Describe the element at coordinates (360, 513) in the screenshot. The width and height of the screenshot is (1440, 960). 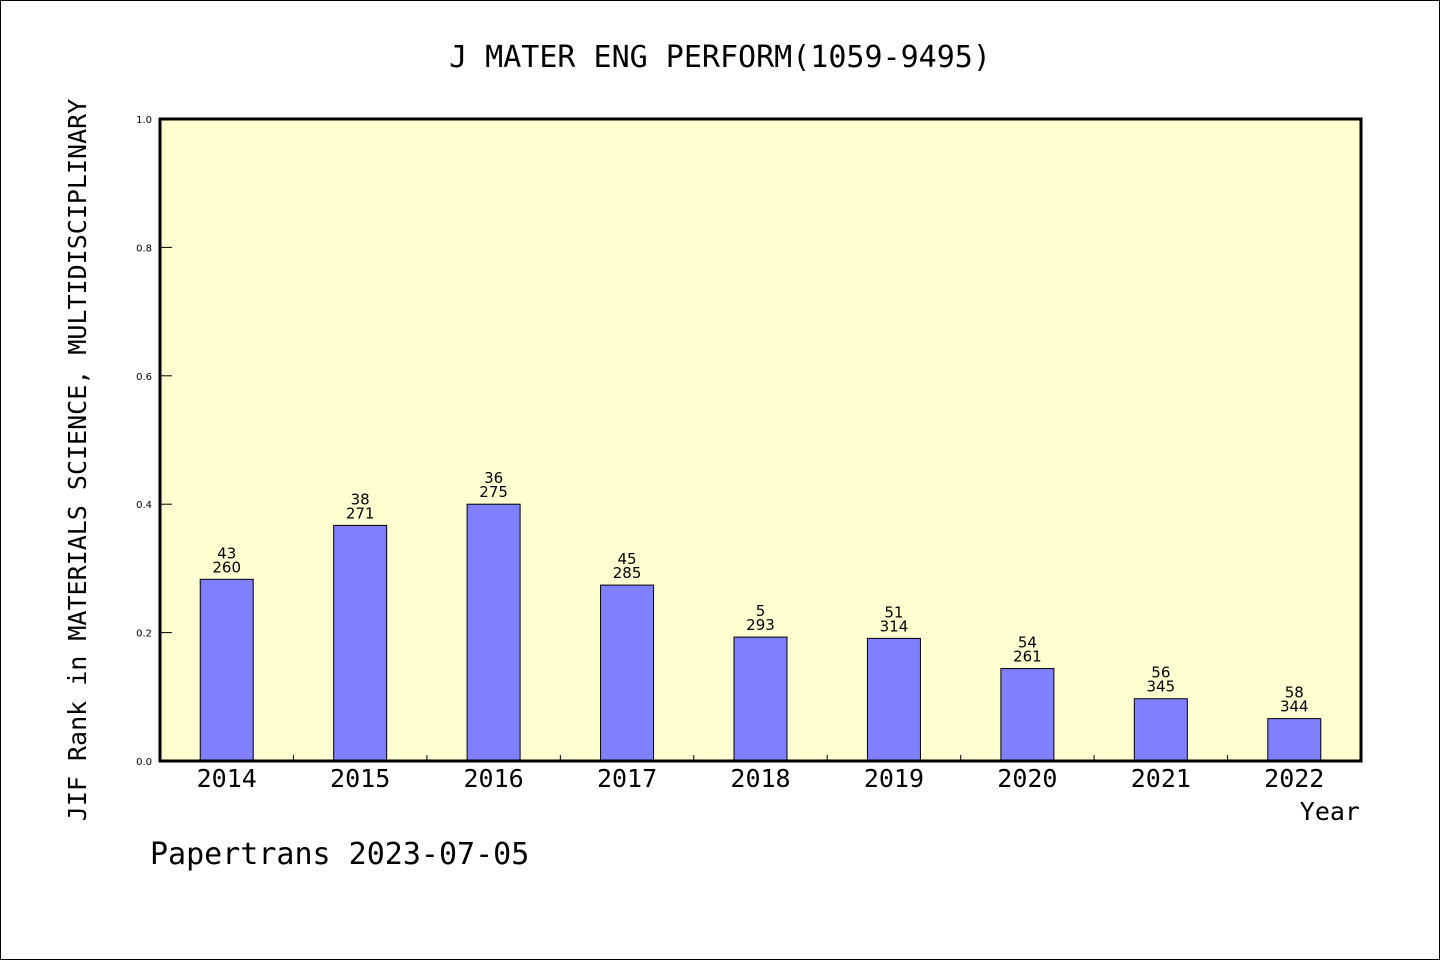
I see `total-label-2015: 271` at that location.